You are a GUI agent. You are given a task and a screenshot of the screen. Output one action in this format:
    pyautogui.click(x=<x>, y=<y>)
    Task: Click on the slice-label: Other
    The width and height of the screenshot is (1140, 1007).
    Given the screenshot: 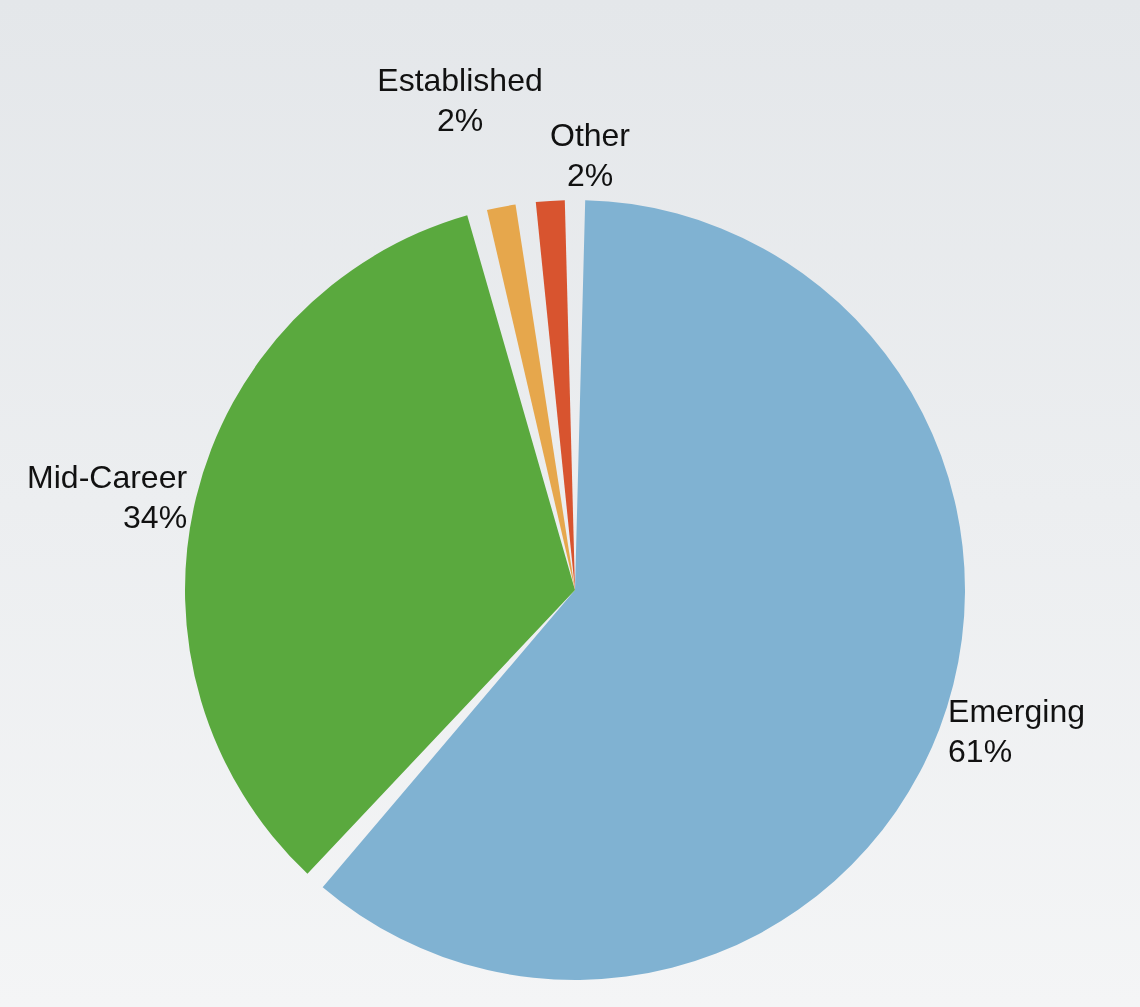 What is the action you would take?
    pyautogui.click(x=590, y=135)
    